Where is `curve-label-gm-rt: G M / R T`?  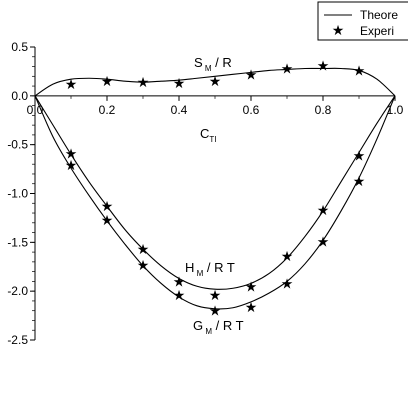
curve-label-gm-rt: G M / R T is located at coordinates (218, 327).